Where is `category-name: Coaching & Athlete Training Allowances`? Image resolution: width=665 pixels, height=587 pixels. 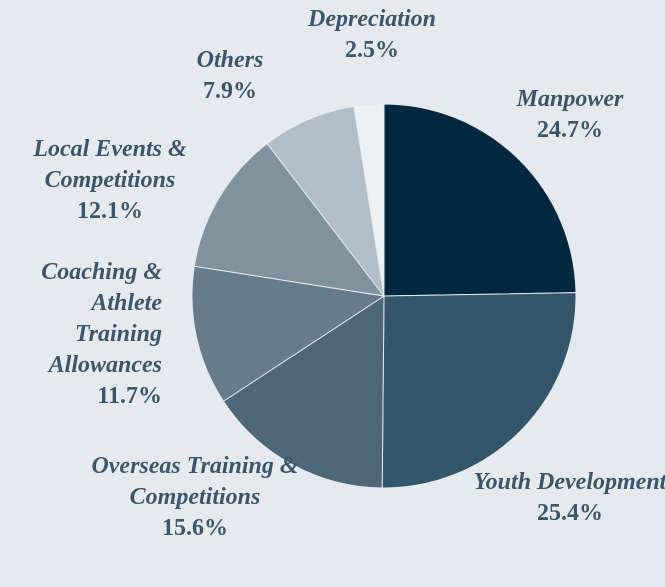 category-name: Coaching & Athlete Training Allowances is located at coordinates (101, 318).